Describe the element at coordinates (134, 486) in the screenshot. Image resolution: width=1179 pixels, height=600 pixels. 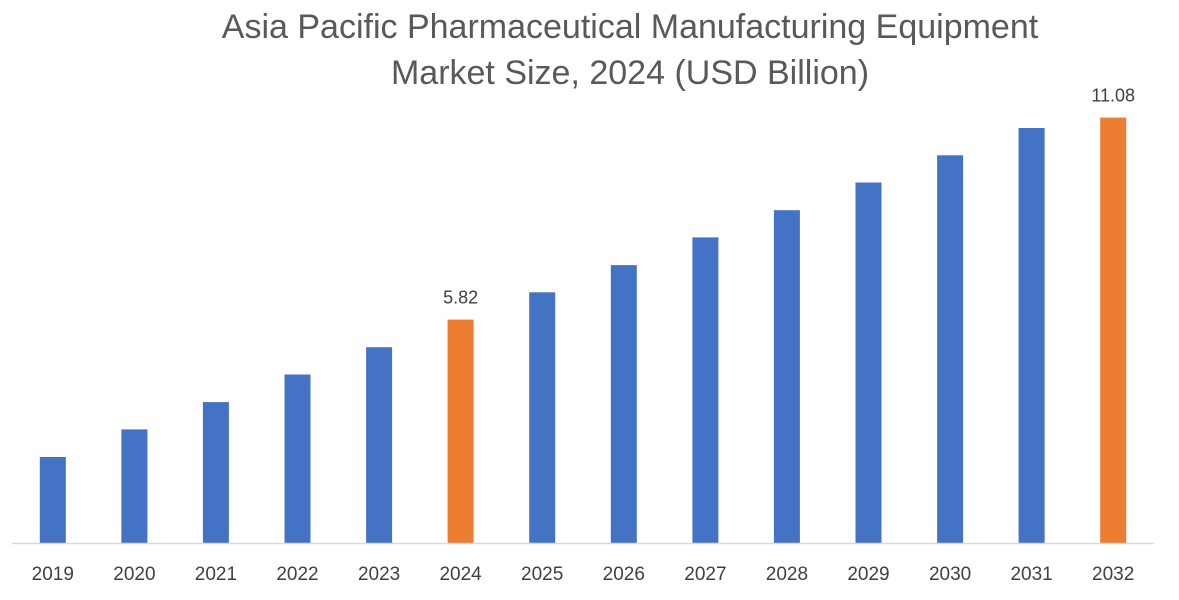
I see `bar-2020` at that location.